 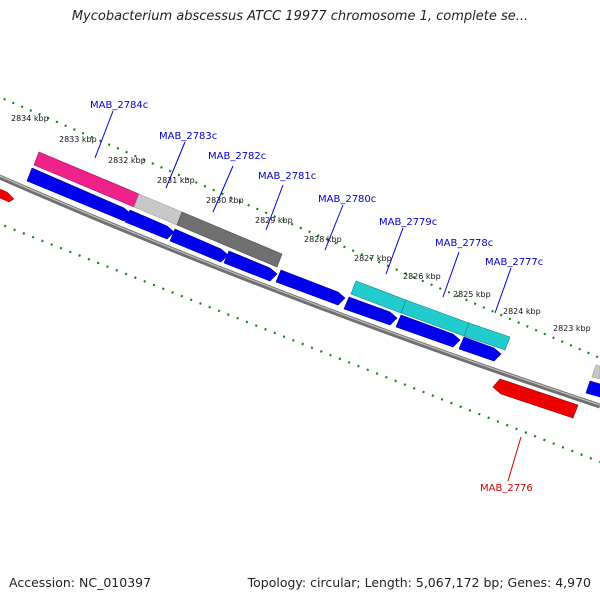 I want to click on accession-text: Accession: NC_010397, so click(x=80, y=582).